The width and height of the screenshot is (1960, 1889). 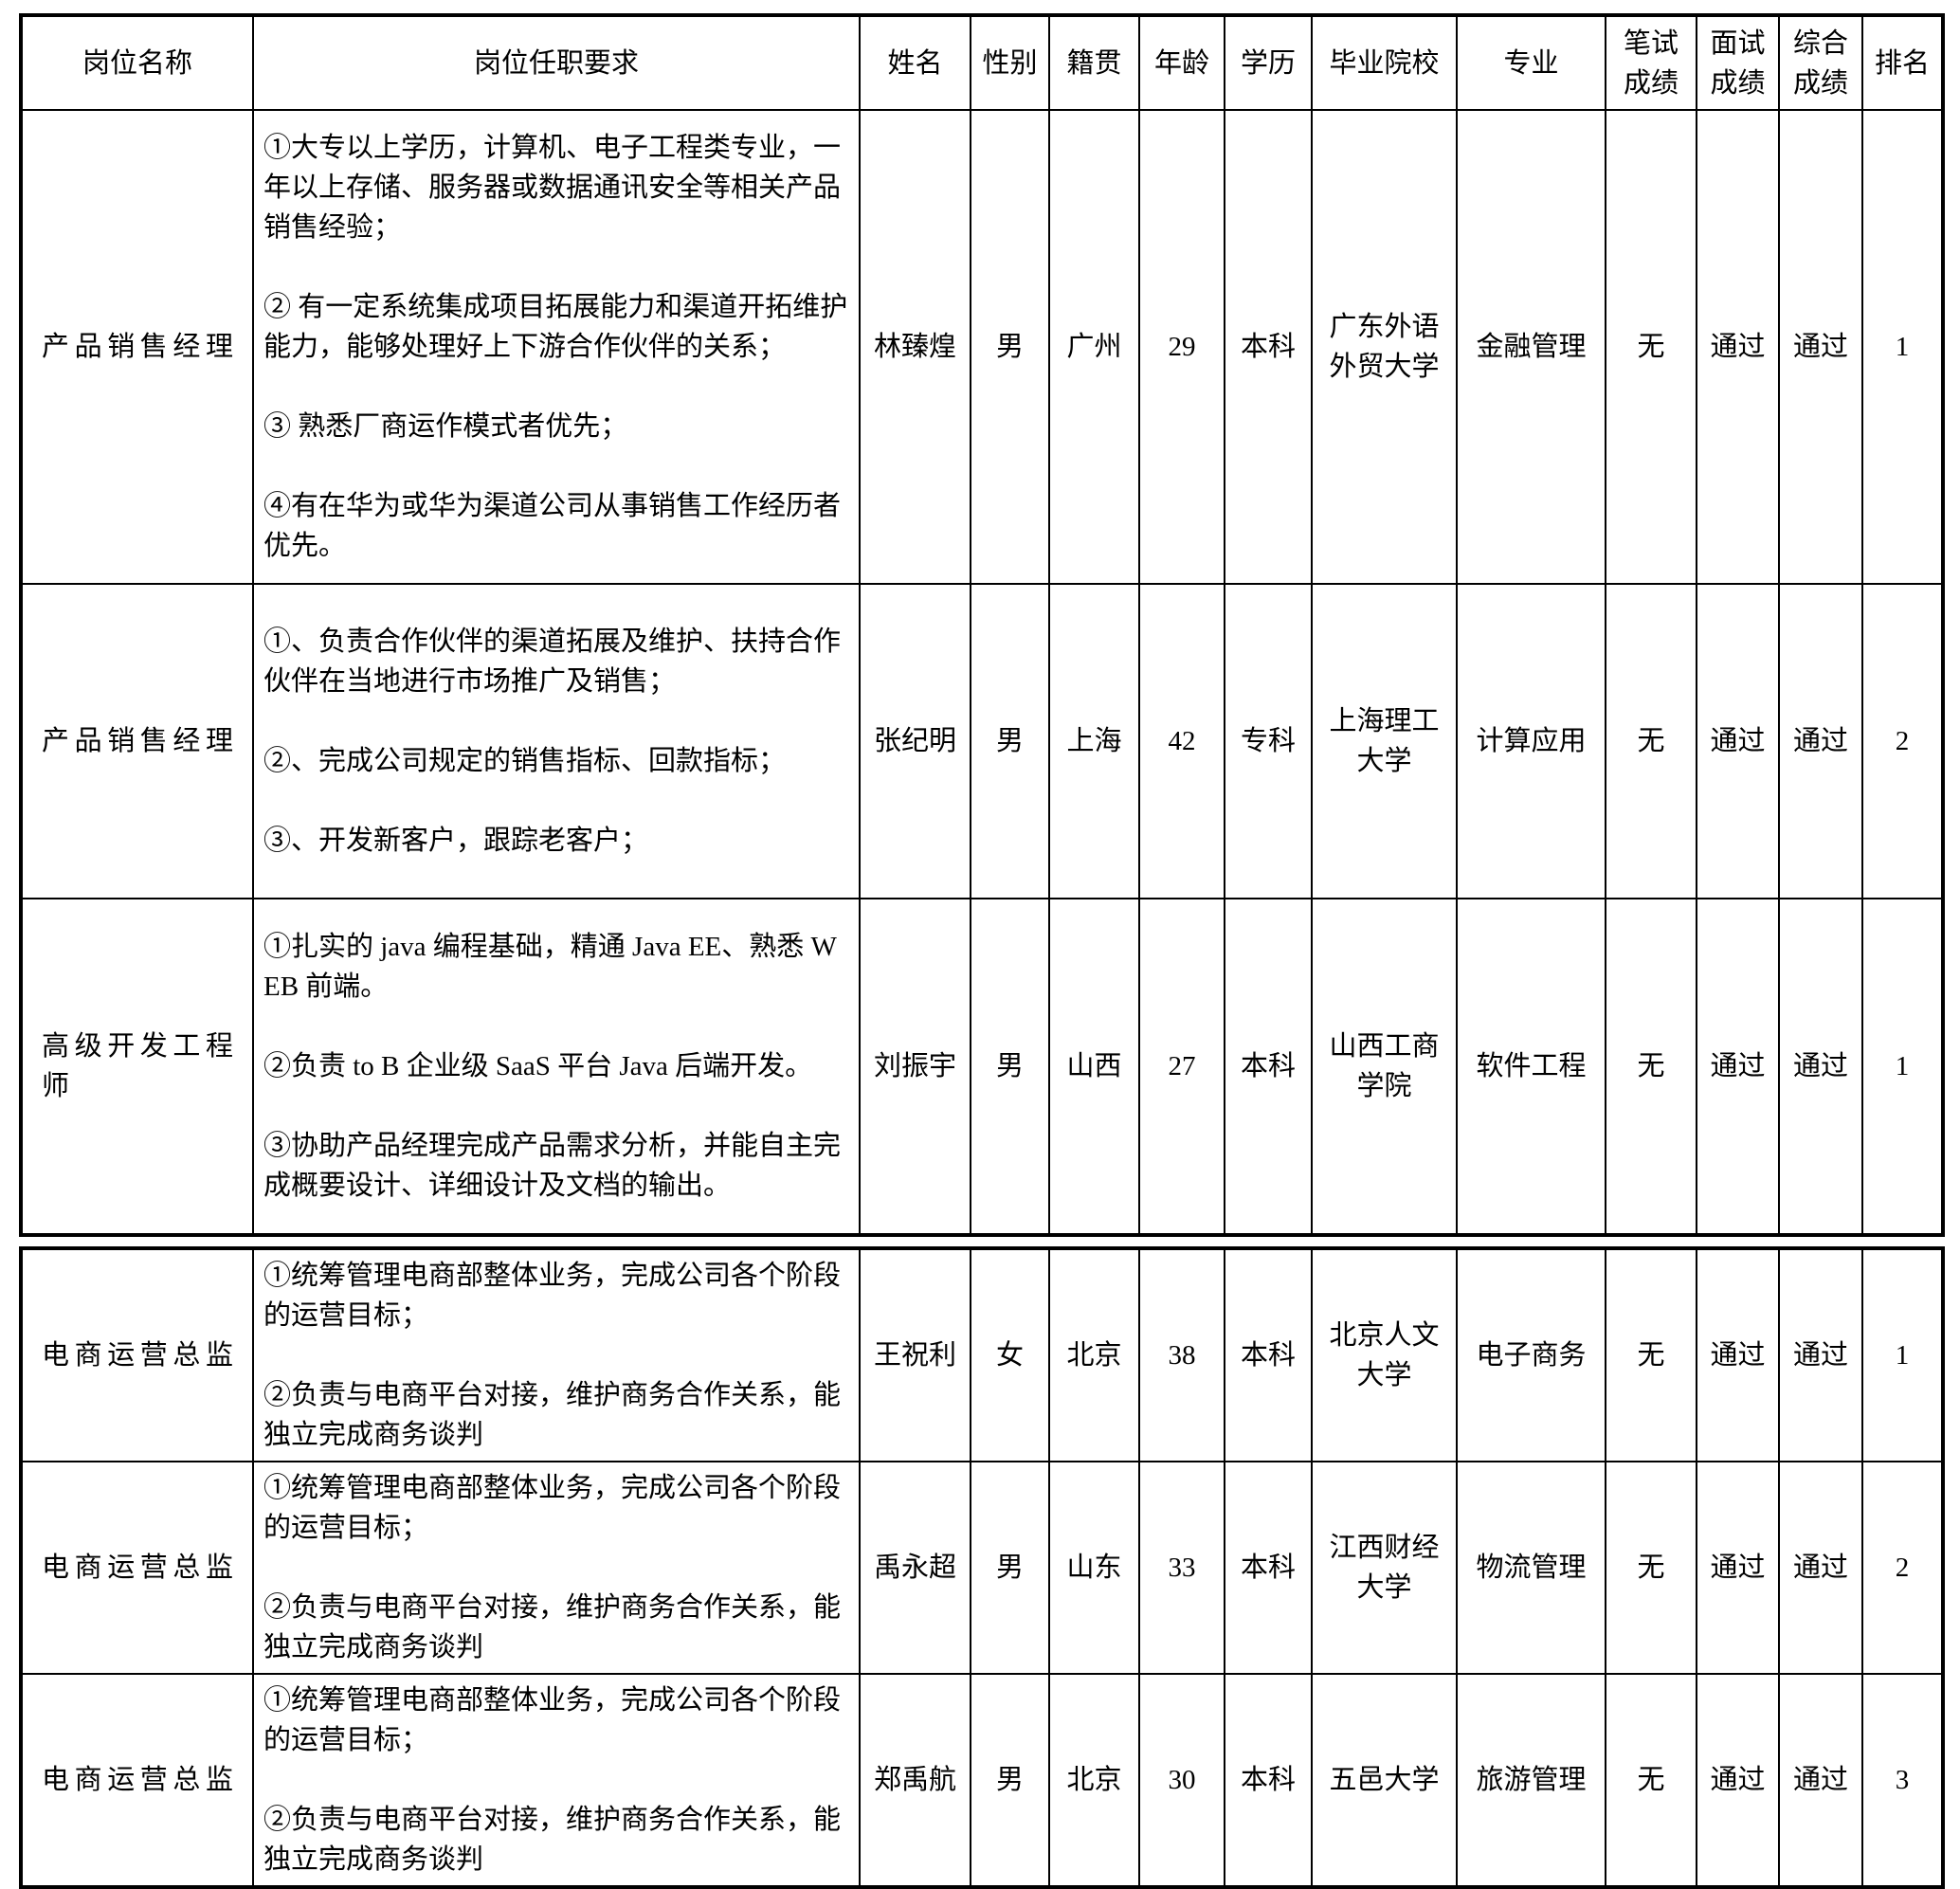 I want to click on col-header-age: 年龄, so click(x=1181, y=62).